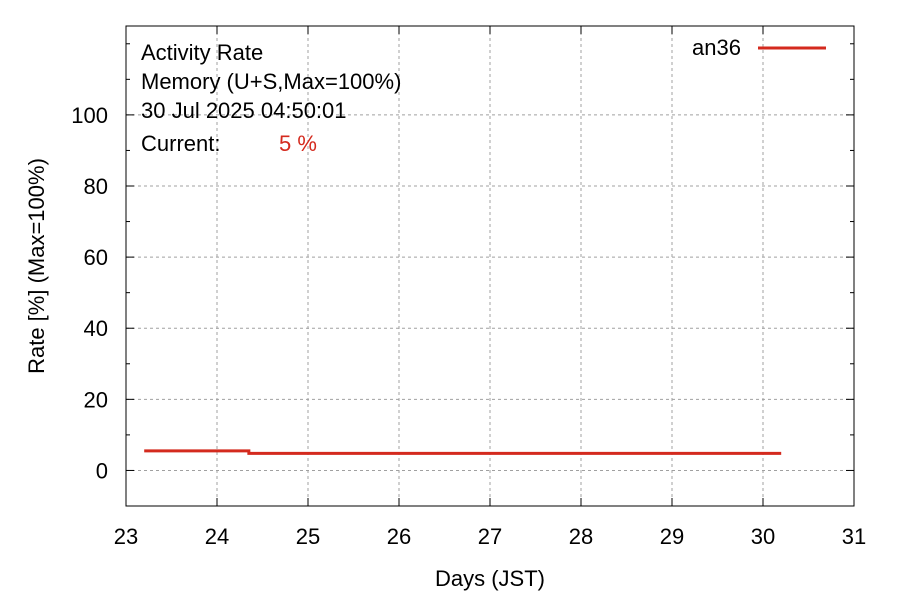 The height and width of the screenshot is (600, 900). What do you see at coordinates (490, 536) in the screenshot?
I see `x-tick-label: 27` at bounding box center [490, 536].